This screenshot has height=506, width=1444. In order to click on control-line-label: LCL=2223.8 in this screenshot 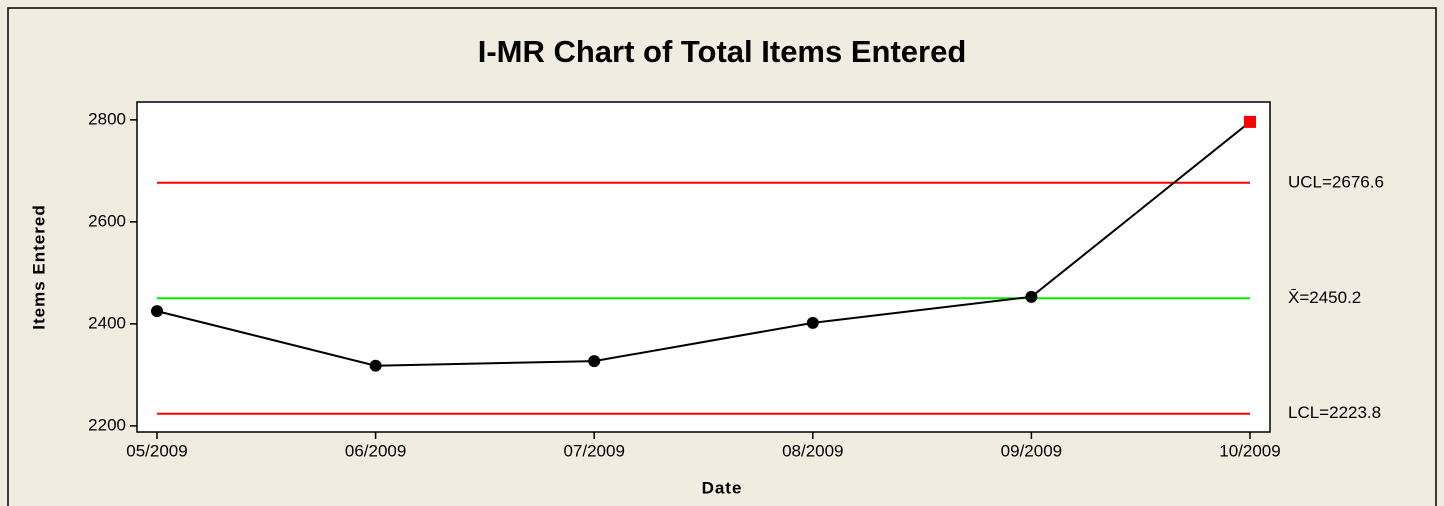, I will do `click(1334, 412)`.